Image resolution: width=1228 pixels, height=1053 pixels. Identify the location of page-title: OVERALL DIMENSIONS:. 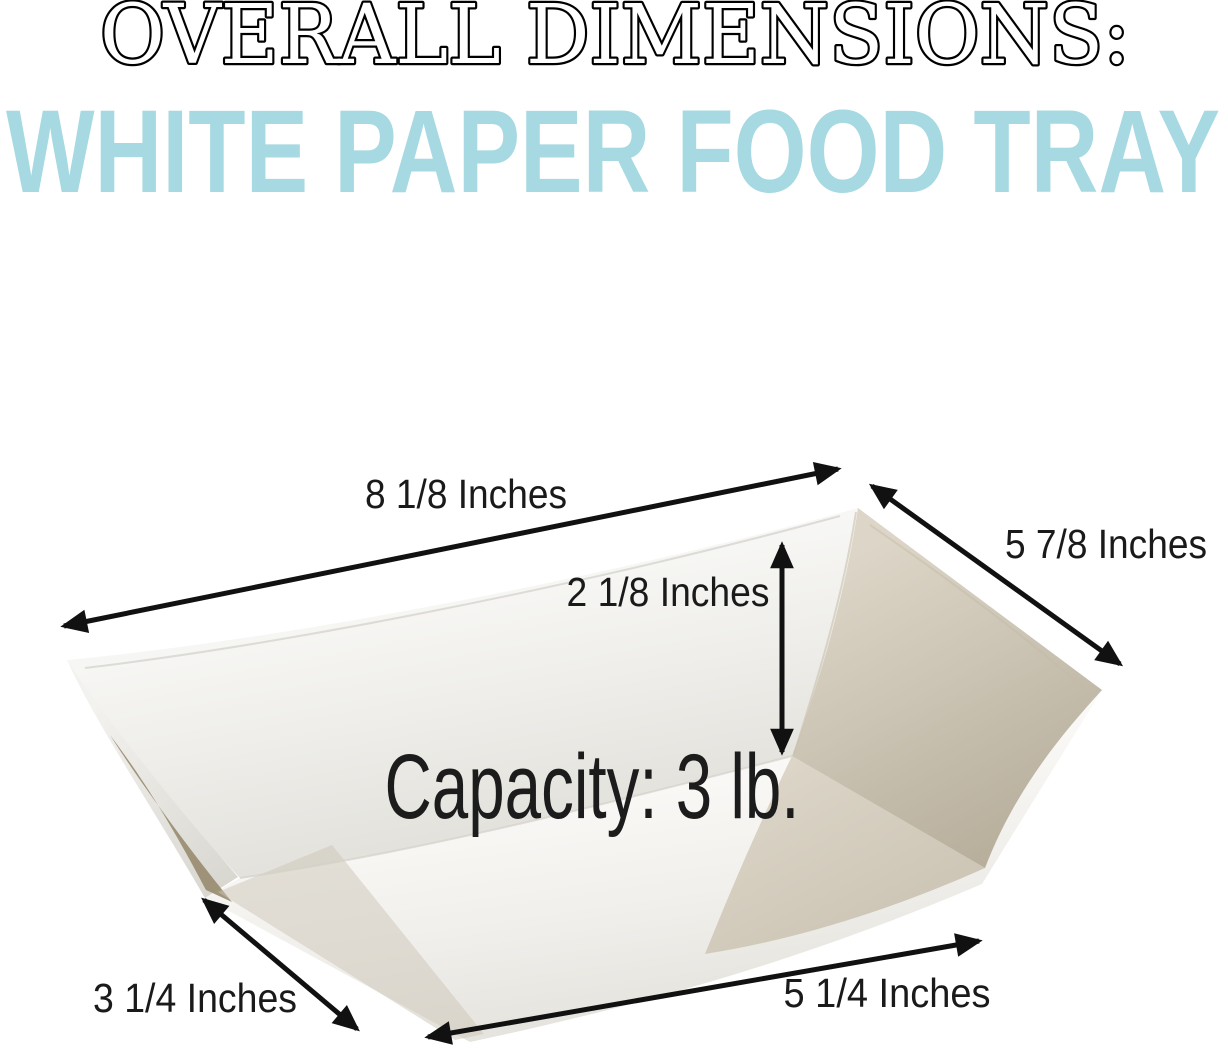
(615, 41).